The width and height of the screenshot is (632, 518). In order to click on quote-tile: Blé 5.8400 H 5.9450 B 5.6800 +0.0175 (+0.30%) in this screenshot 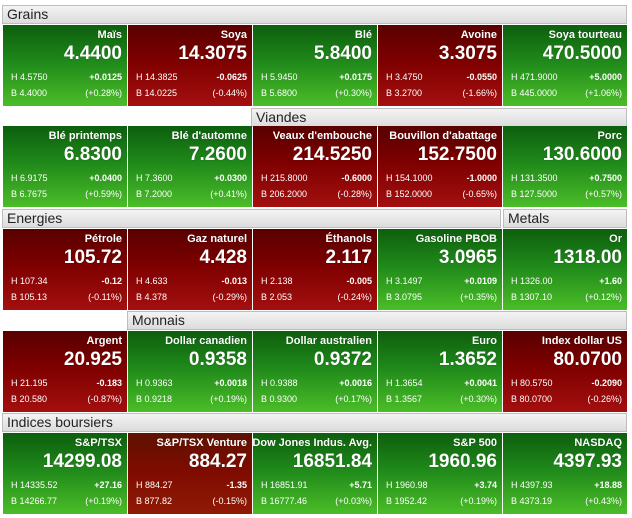, I will do `click(315, 65)`.